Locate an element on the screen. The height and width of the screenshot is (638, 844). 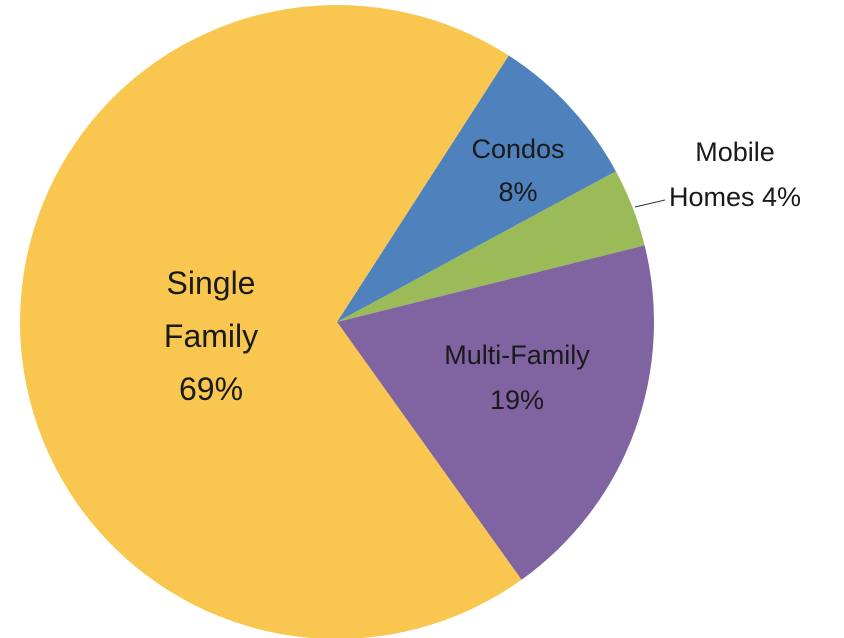
category-label: Multi-Family is located at coordinates (517, 355).